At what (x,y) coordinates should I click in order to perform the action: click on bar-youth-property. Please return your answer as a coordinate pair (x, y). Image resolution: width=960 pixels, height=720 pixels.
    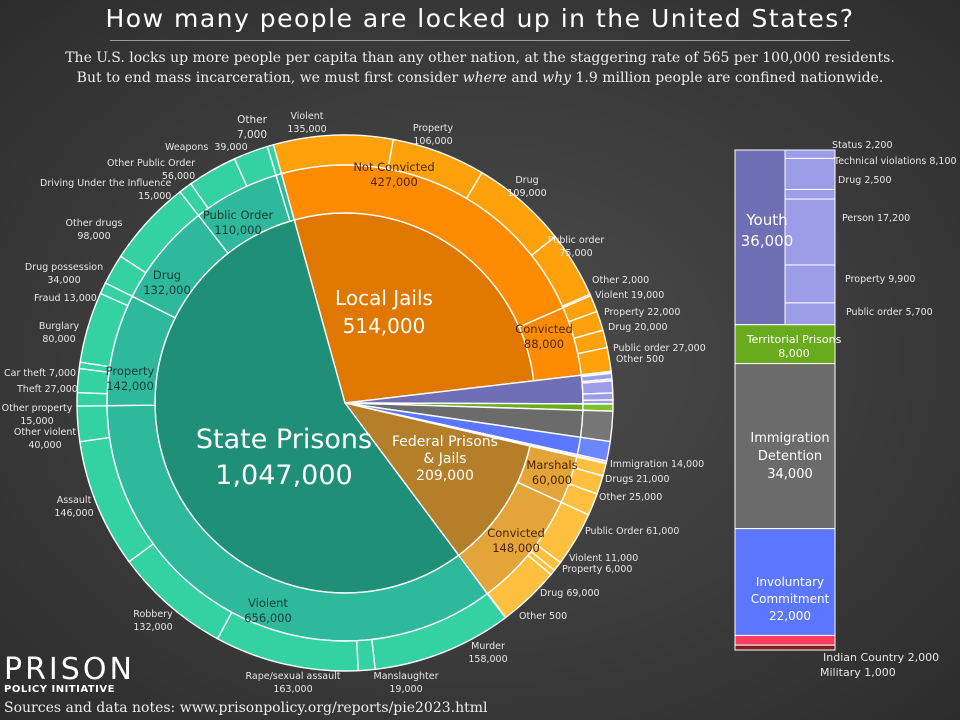
    Looking at the image, I should click on (810, 284).